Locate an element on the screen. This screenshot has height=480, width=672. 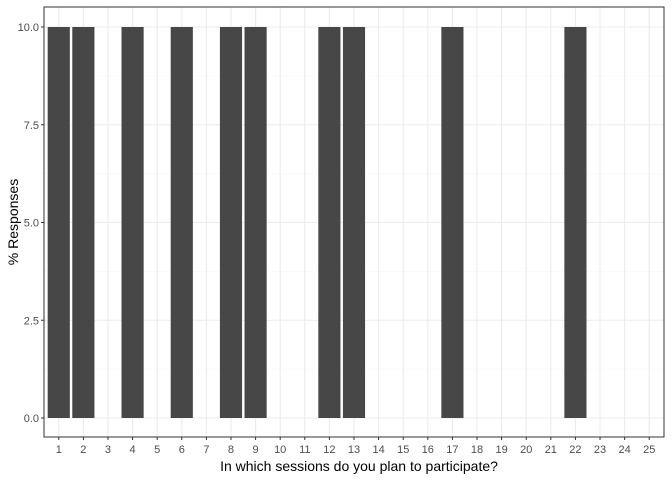
x-tick-label: 5 is located at coordinates (157, 450).